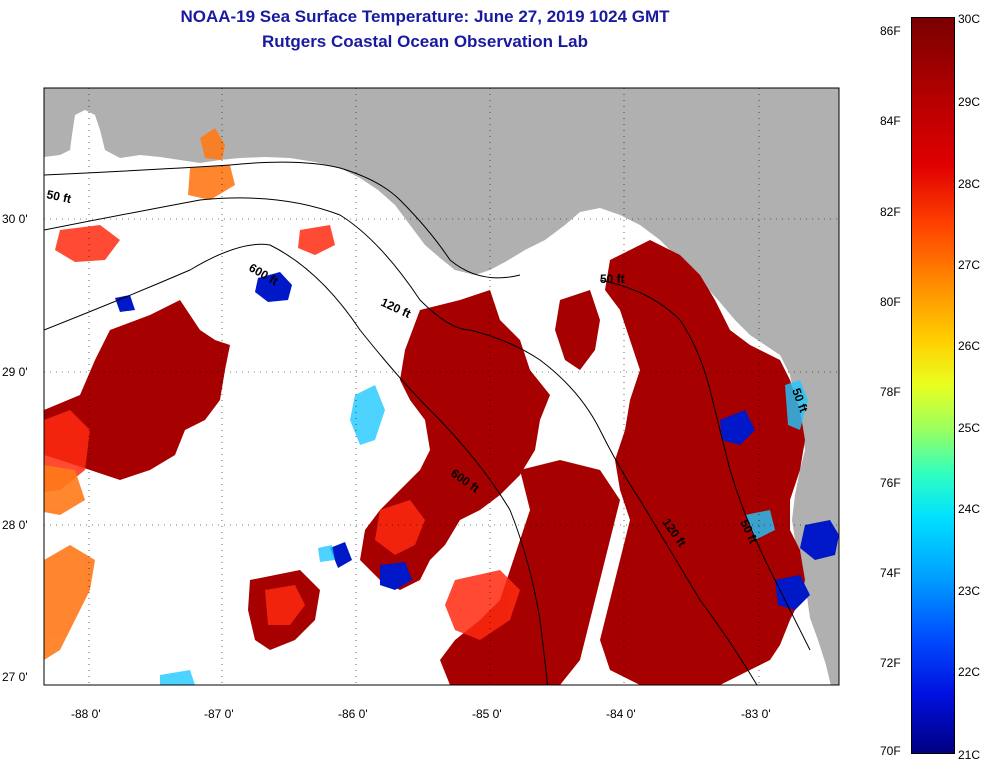  What do you see at coordinates (890, 573) in the screenshot?
I see `fahrenheit-label: 74F` at bounding box center [890, 573].